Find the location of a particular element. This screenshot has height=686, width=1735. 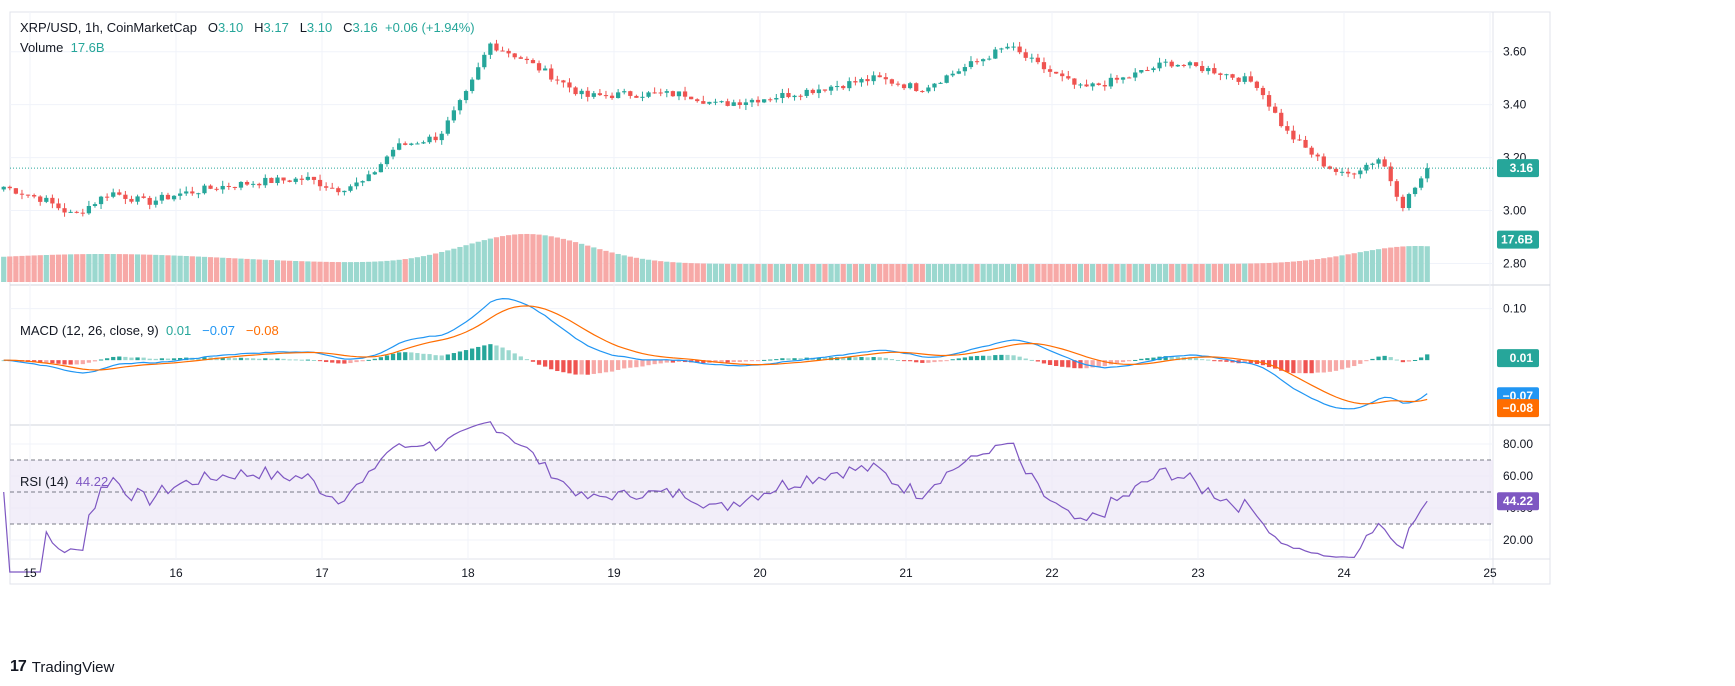

macd-label: MACD (12, 26, close, 9) is located at coordinates (89, 330).